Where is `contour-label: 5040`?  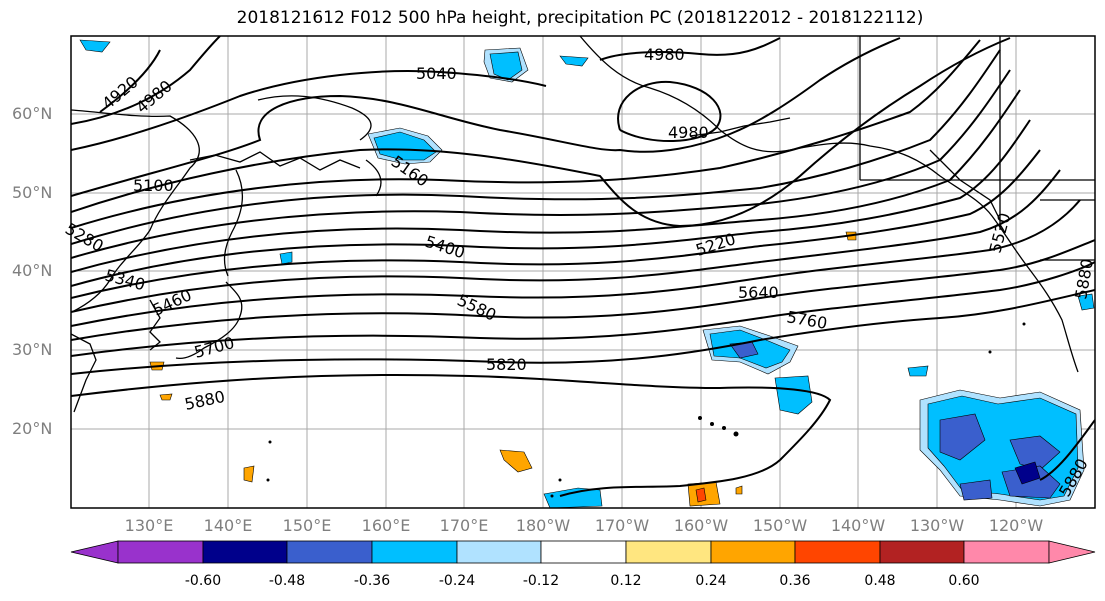
contour-label: 5040 is located at coordinates (436, 73).